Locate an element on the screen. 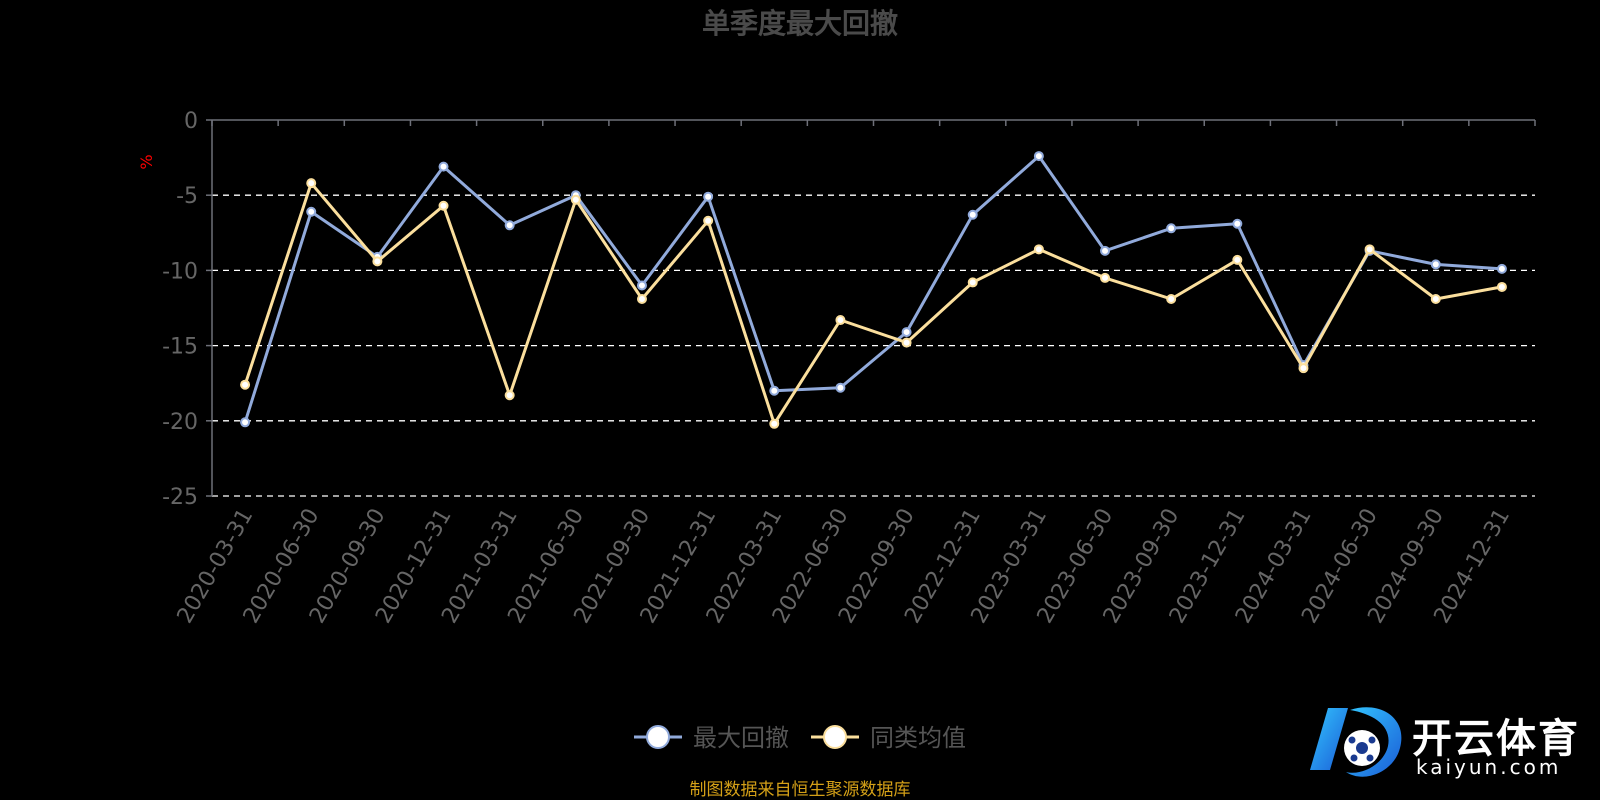  legend-label: 同类均值 is located at coordinates (918, 738).